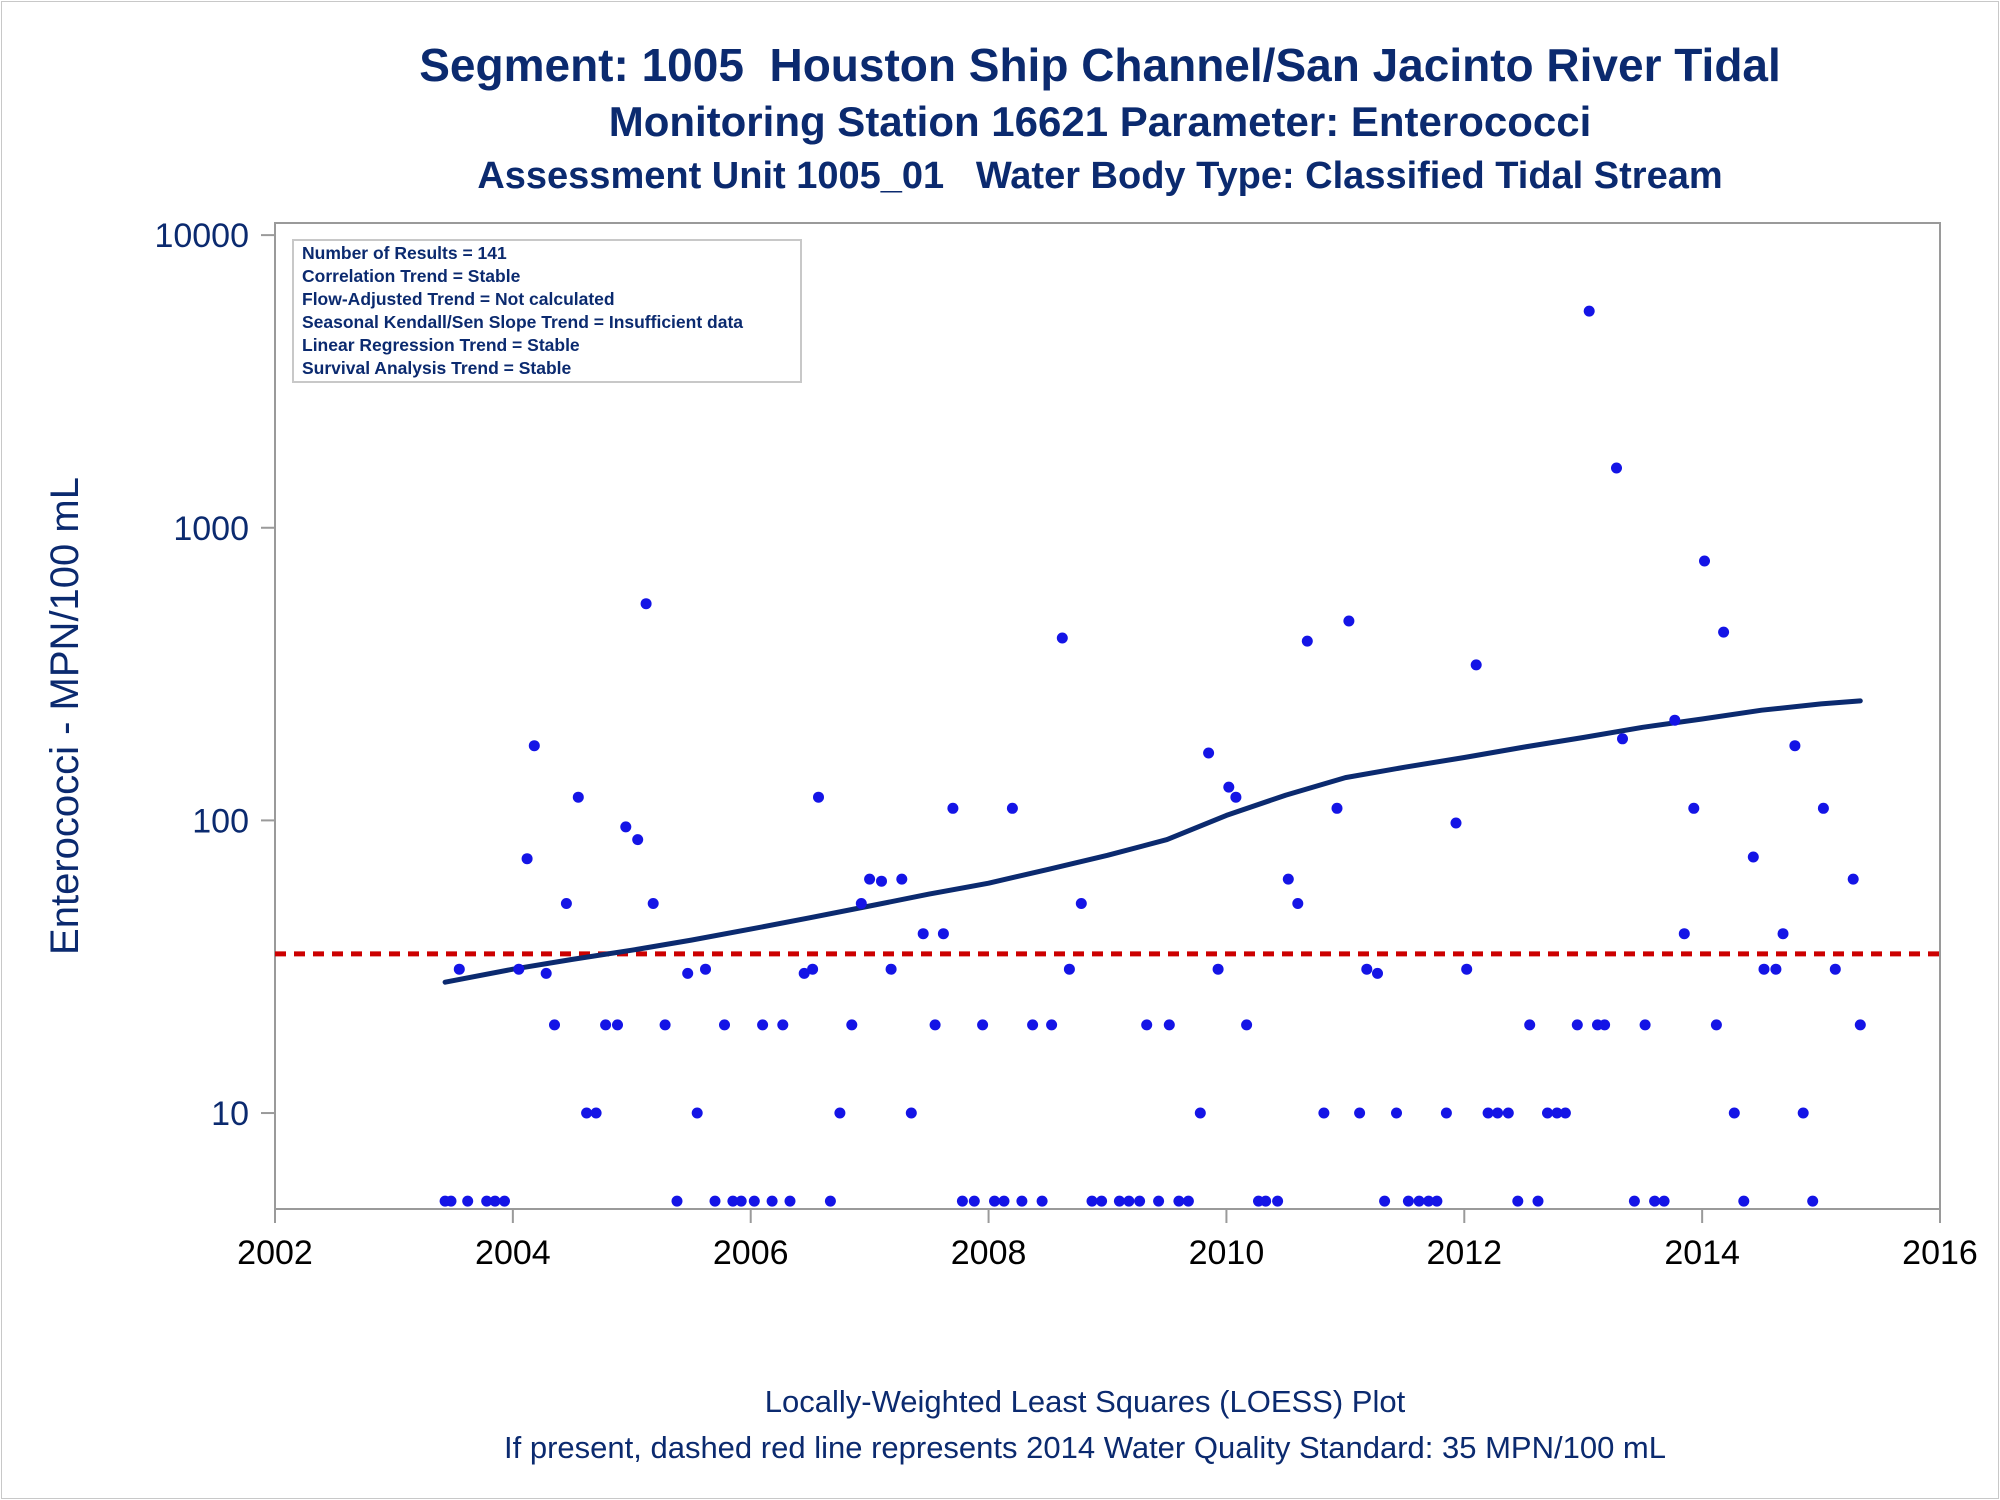 The height and width of the screenshot is (1500, 2000). Describe the element at coordinates (411, 276) in the screenshot. I see `stats-correlation-trend: Correlation Trend = Stable` at that location.